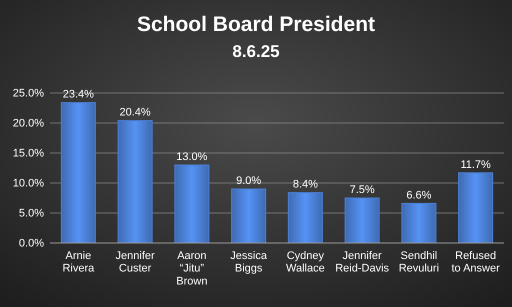 Image resolution: width=512 pixels, height=307 pixels. Describe the element at coordinates (28, 184) in the screenshot. I see `y-tick-label: 10.0%` at that location.